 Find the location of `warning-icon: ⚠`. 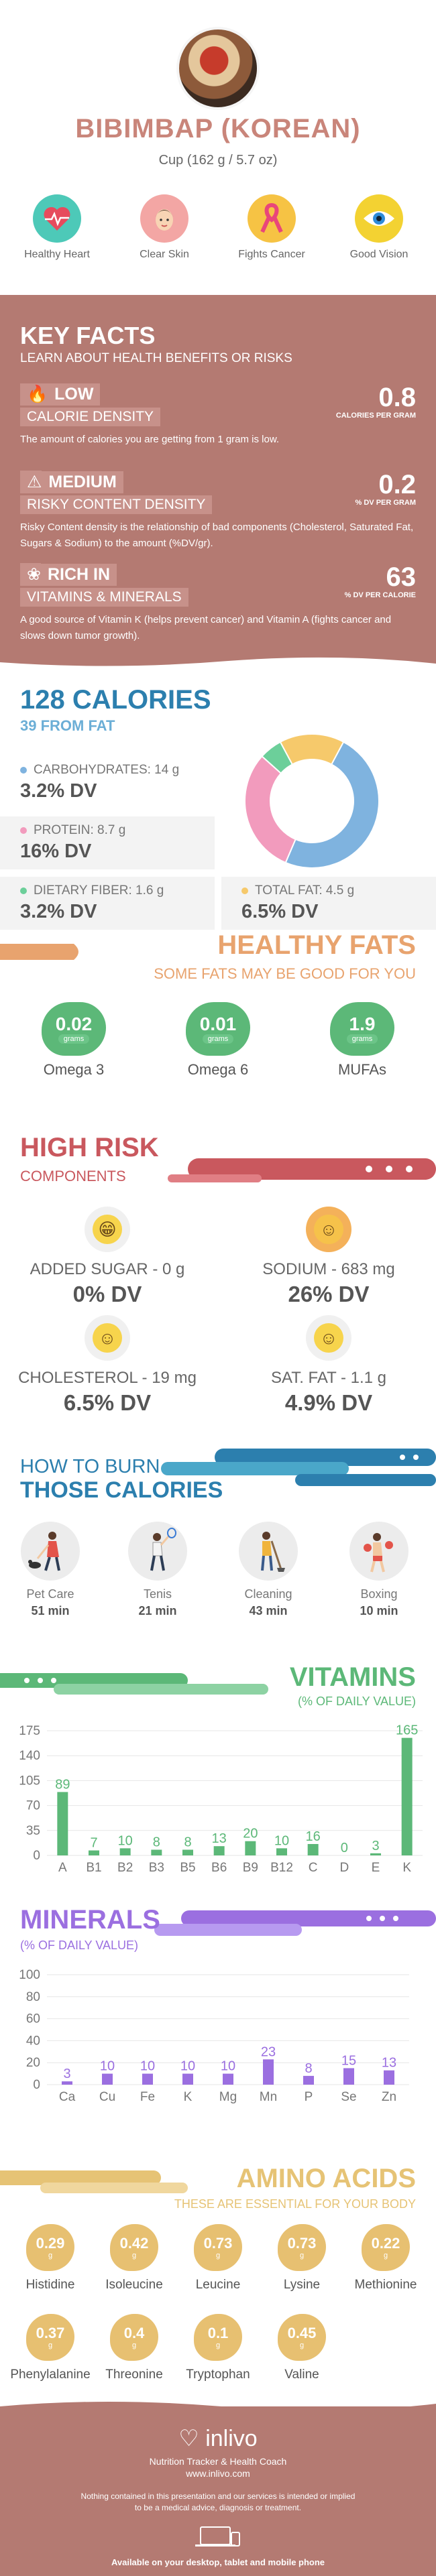

warning-icon: ⚠ is located at coordinates (31, 482).